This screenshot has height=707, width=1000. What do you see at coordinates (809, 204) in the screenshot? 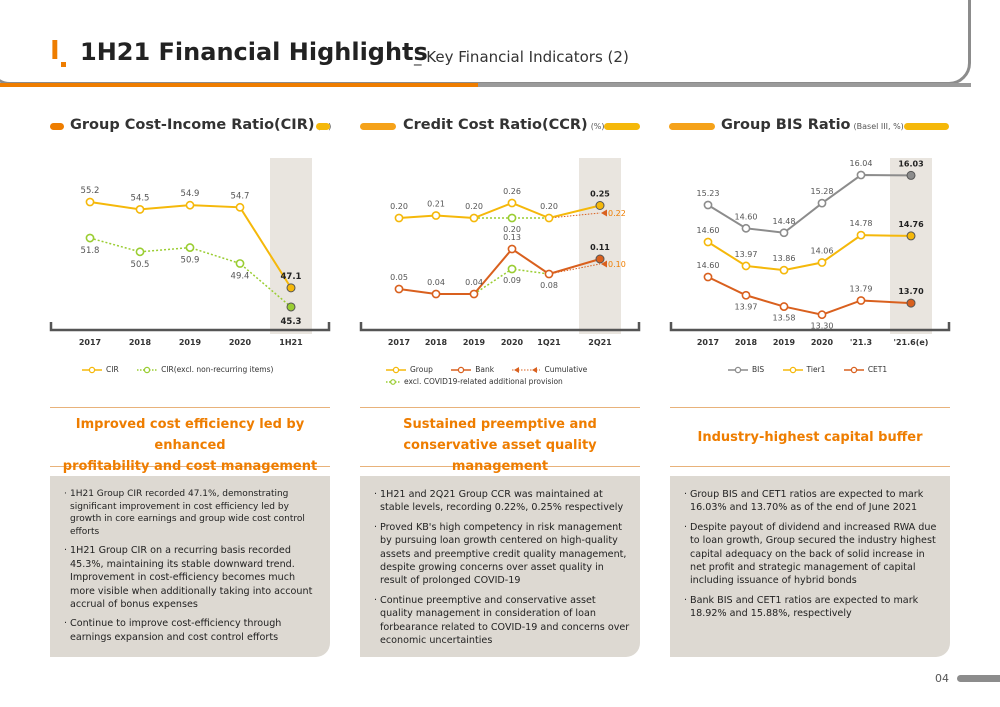
I see `bis-bis-line` at bounding box center [809, 204].